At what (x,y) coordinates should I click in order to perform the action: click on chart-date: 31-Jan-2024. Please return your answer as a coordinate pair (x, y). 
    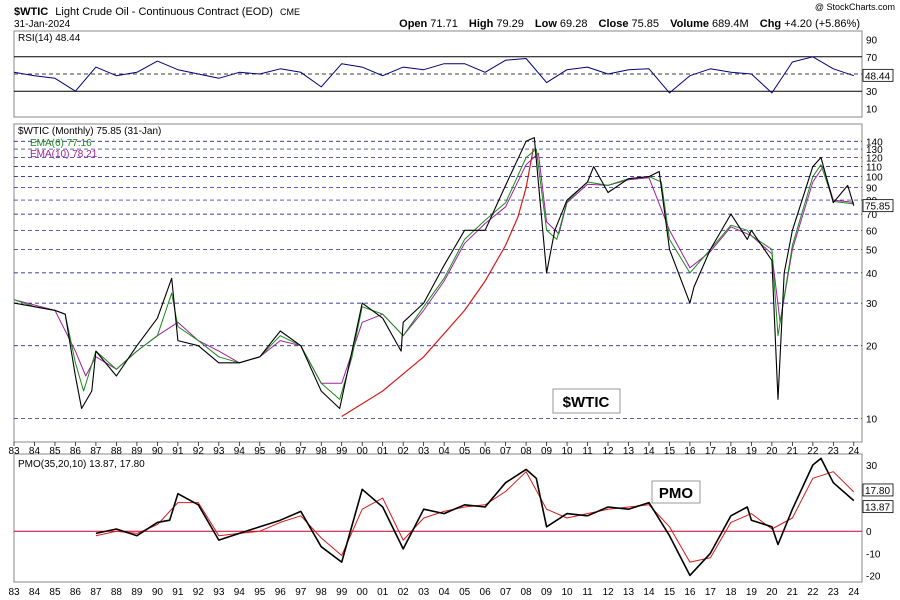
    Looking at the image, I should click on (42, 24).